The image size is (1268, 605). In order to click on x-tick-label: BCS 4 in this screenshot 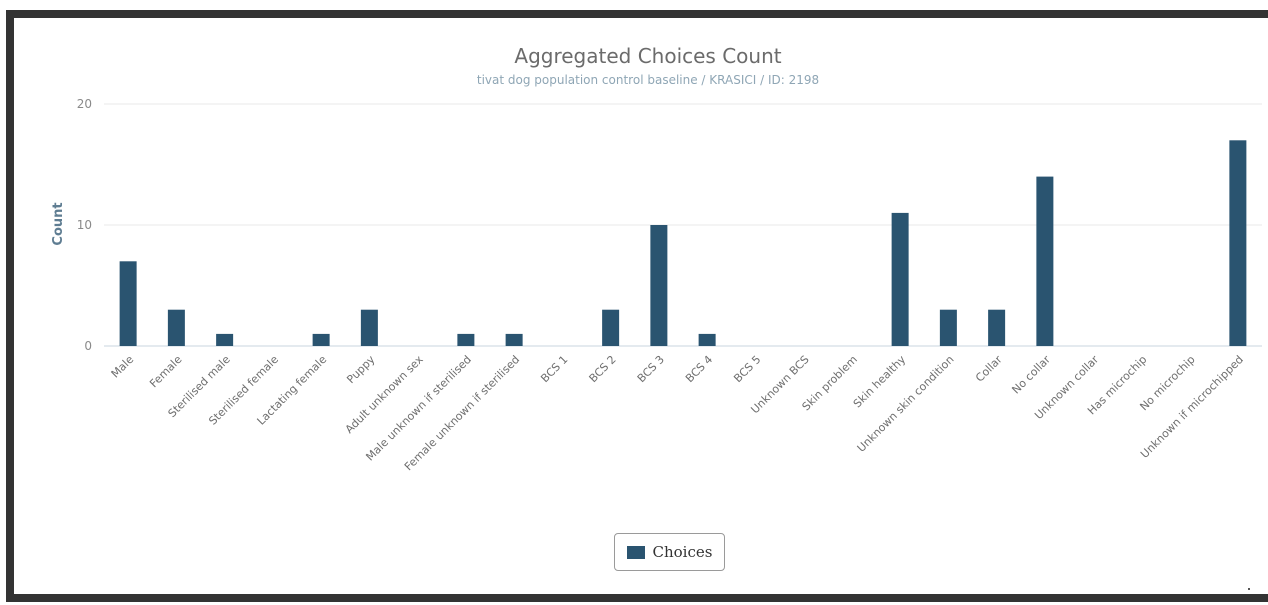, I will do `click(699, 369)`.